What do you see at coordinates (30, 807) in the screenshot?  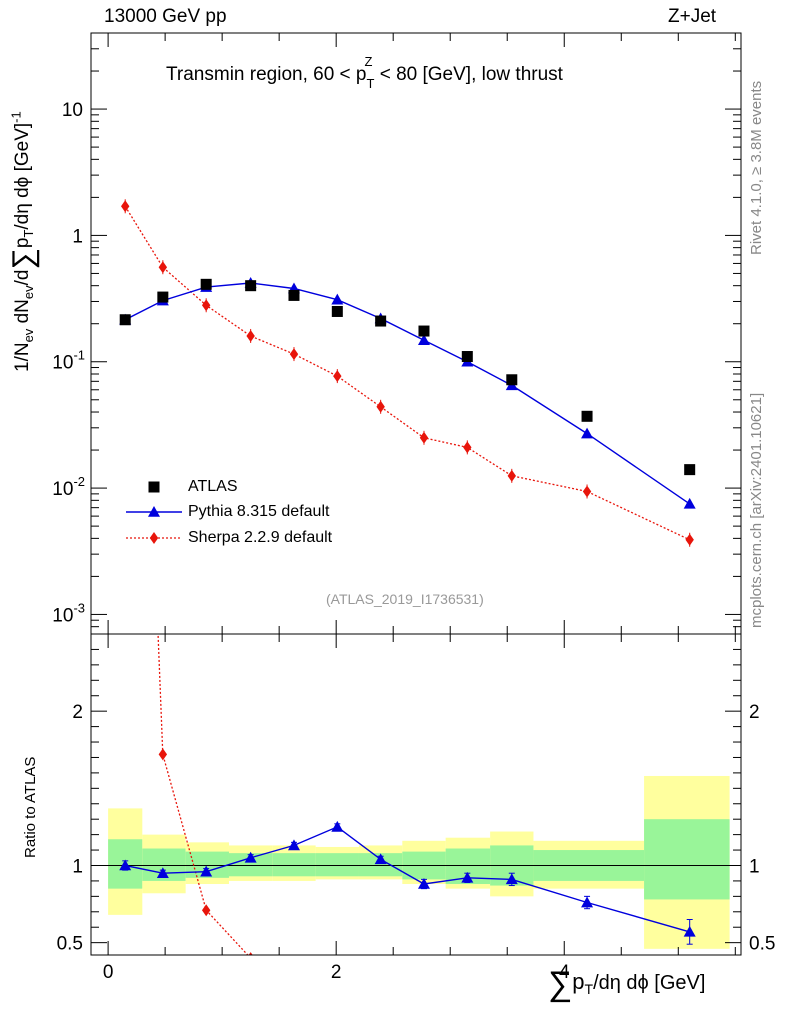 I see `ratio-y-axis-label: Ratio to ATLAS` at bounding box center [30, 807].